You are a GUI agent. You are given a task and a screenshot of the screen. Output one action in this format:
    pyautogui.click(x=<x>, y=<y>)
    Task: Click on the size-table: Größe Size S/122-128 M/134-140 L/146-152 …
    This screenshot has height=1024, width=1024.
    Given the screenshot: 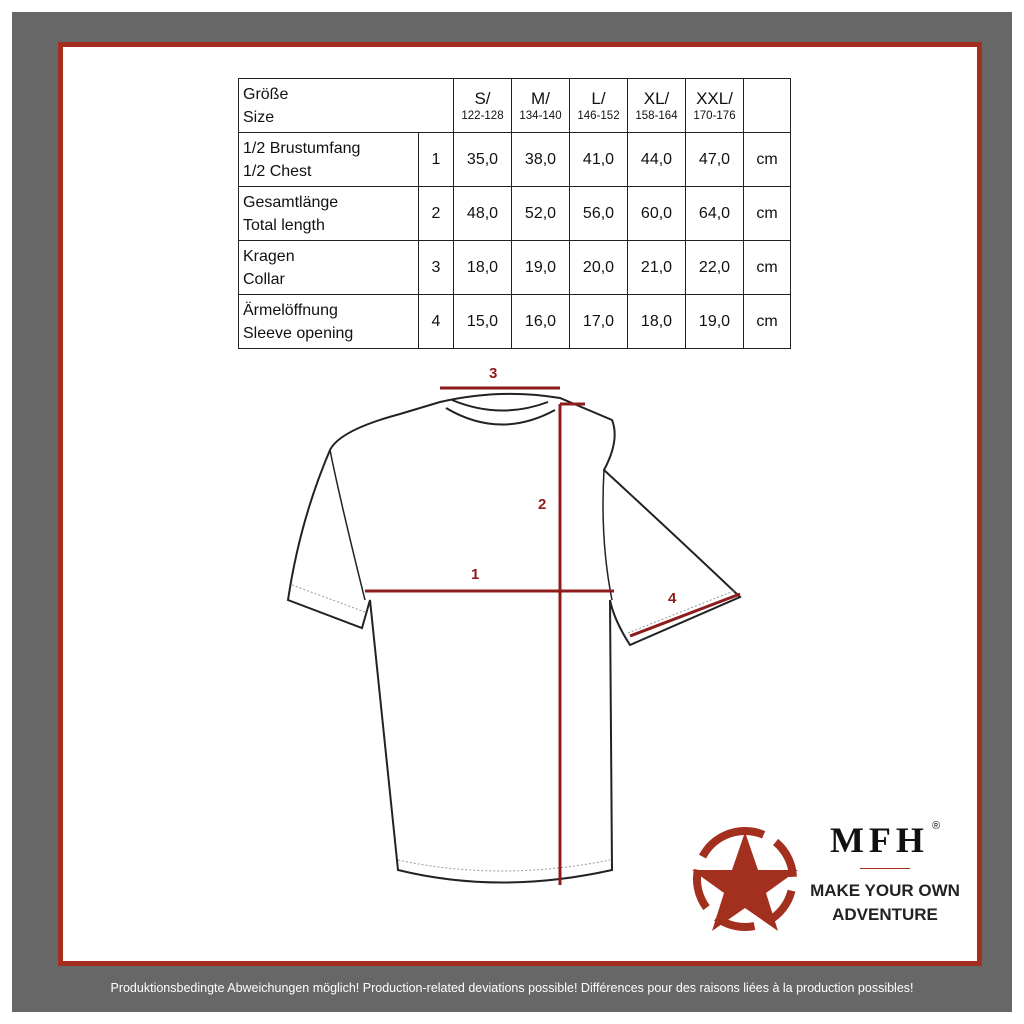 What is the action you would take?
    pyautogui.click(x=514, y=213)
    